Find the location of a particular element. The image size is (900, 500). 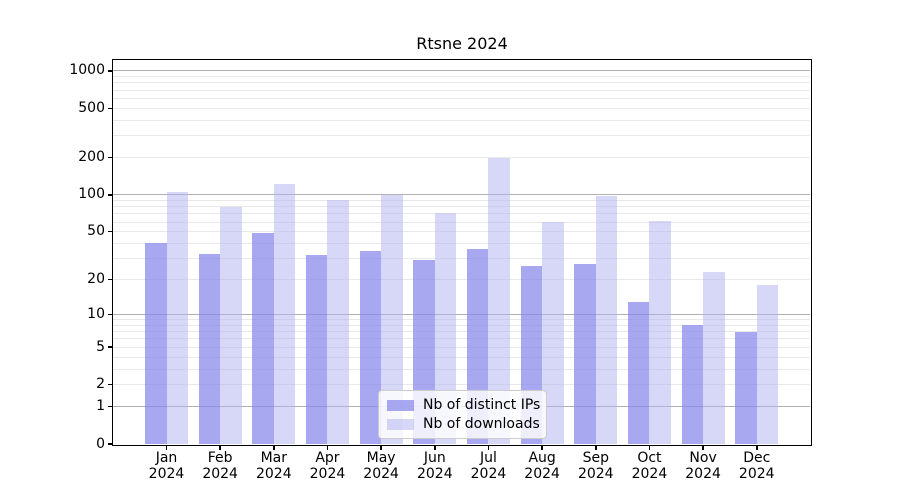

x-tick-dec is located at coordinates (757, 447).